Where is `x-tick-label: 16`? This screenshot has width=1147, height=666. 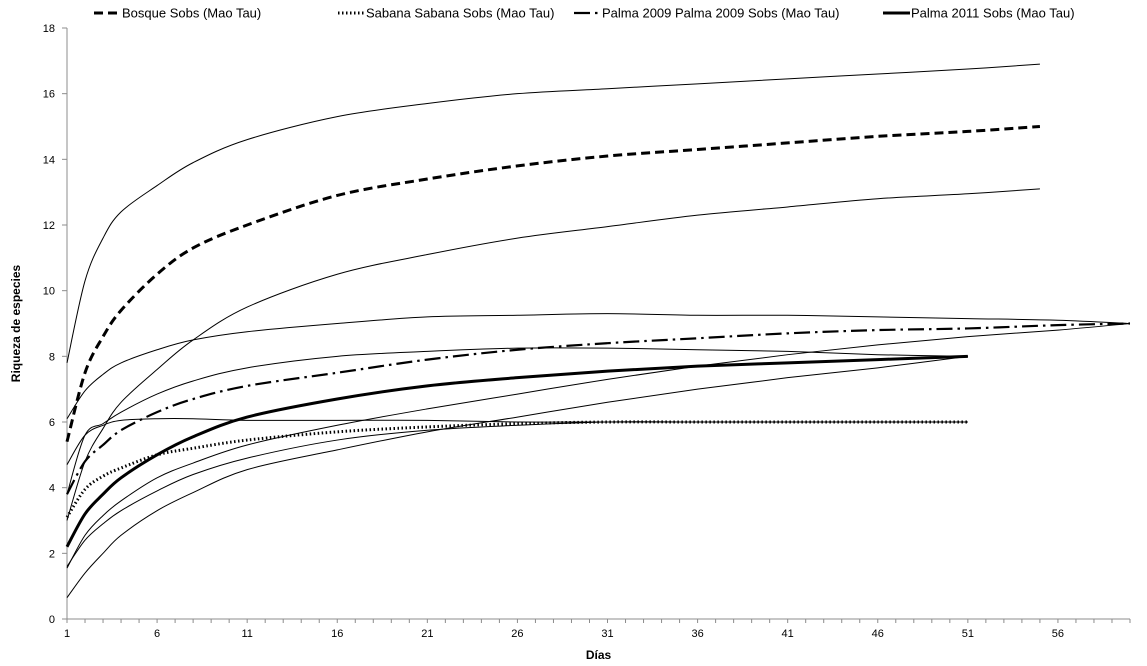 x-tick-label: 16 is located at coordinates (337, 634).